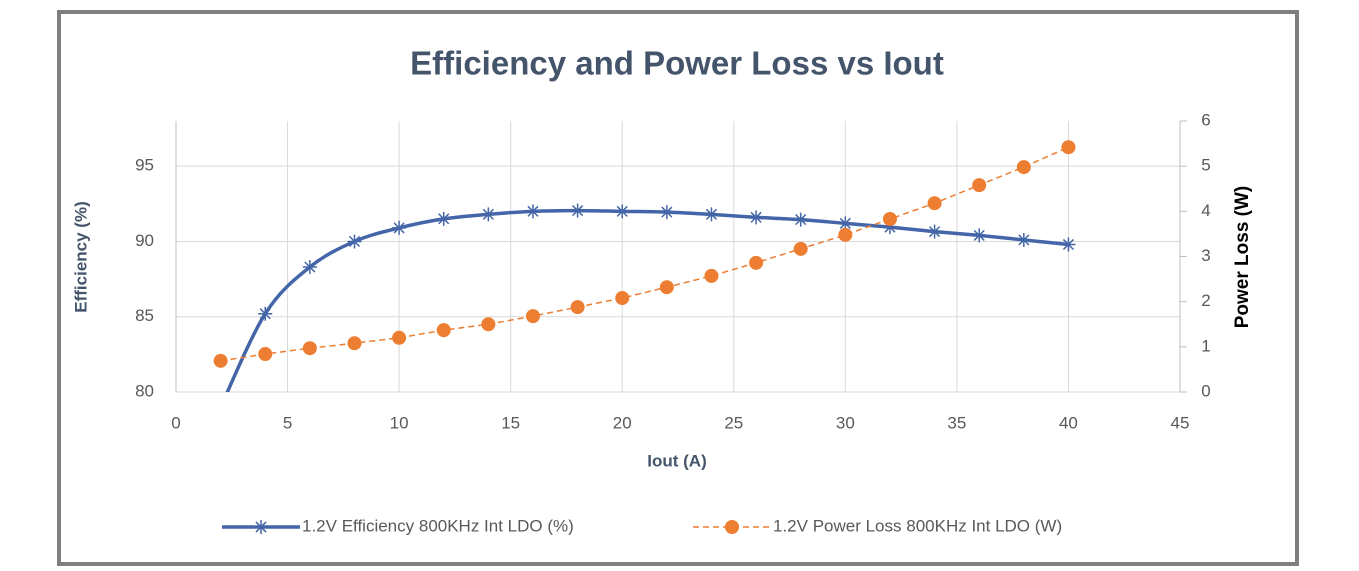 The image size is (1359, 571). Describe the element at coordinates (677, 63) in the screenshot. I see `chart-title: Efficiency and Power Loss vs Iout` at that location.